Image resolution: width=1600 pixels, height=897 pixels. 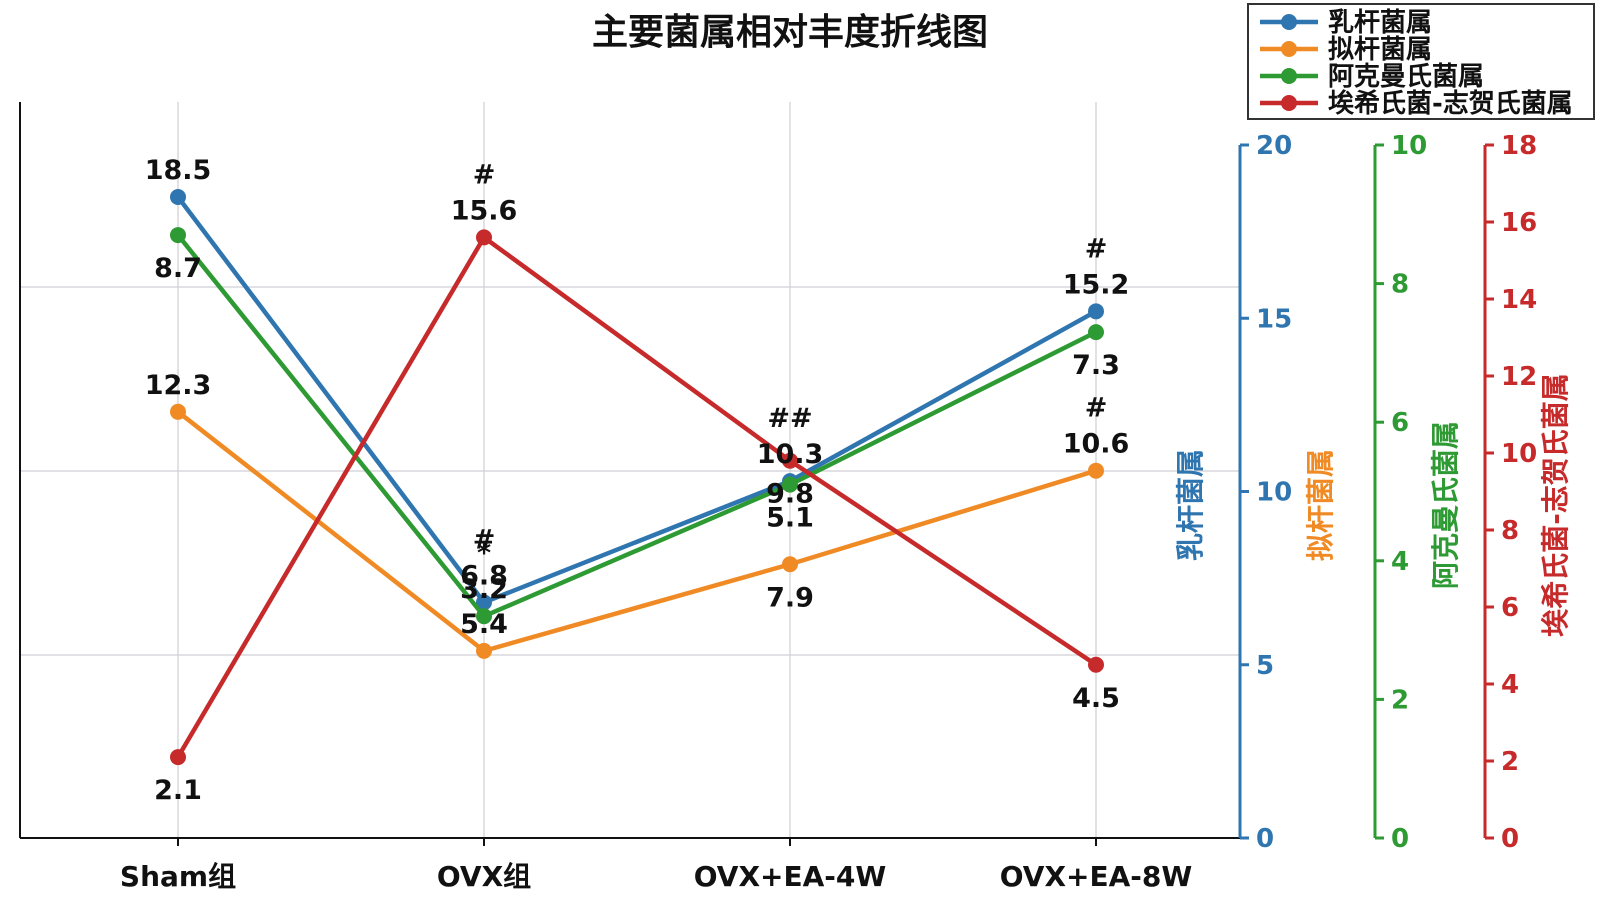 What do you see at coordinates (1096, 284) in the screenshot?
I see `data-label: 15.2` at bounding box center [1096, 284].